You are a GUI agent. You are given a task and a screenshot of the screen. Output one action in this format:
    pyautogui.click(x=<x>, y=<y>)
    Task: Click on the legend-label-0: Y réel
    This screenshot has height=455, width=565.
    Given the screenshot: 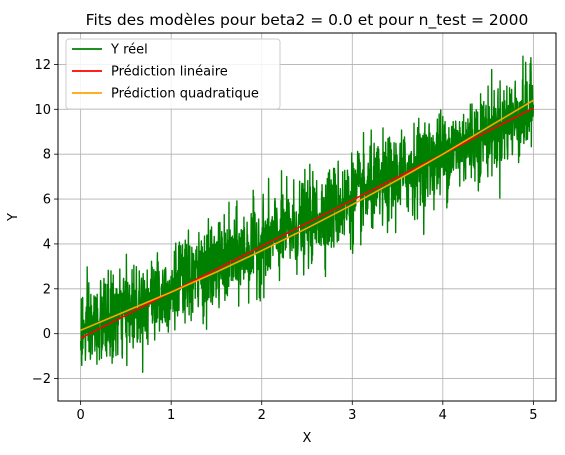 What is the action you would take?
    pyautogui.click(x=129, y=50)
    